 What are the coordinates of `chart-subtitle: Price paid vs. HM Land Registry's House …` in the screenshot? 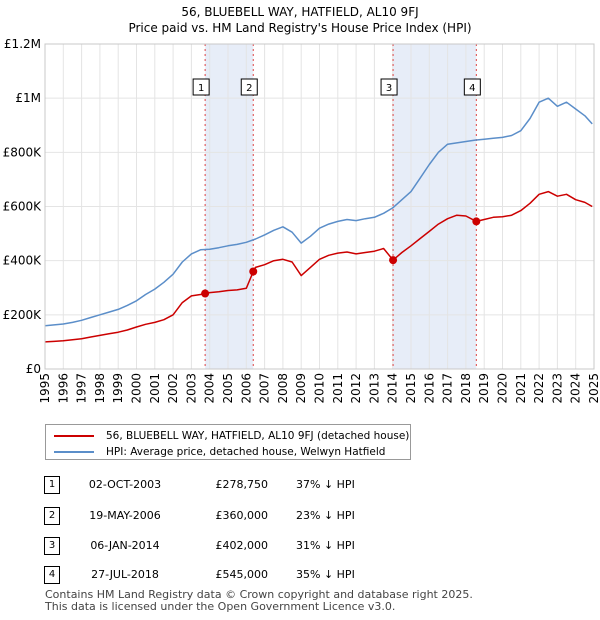 It's located at (300, 28).